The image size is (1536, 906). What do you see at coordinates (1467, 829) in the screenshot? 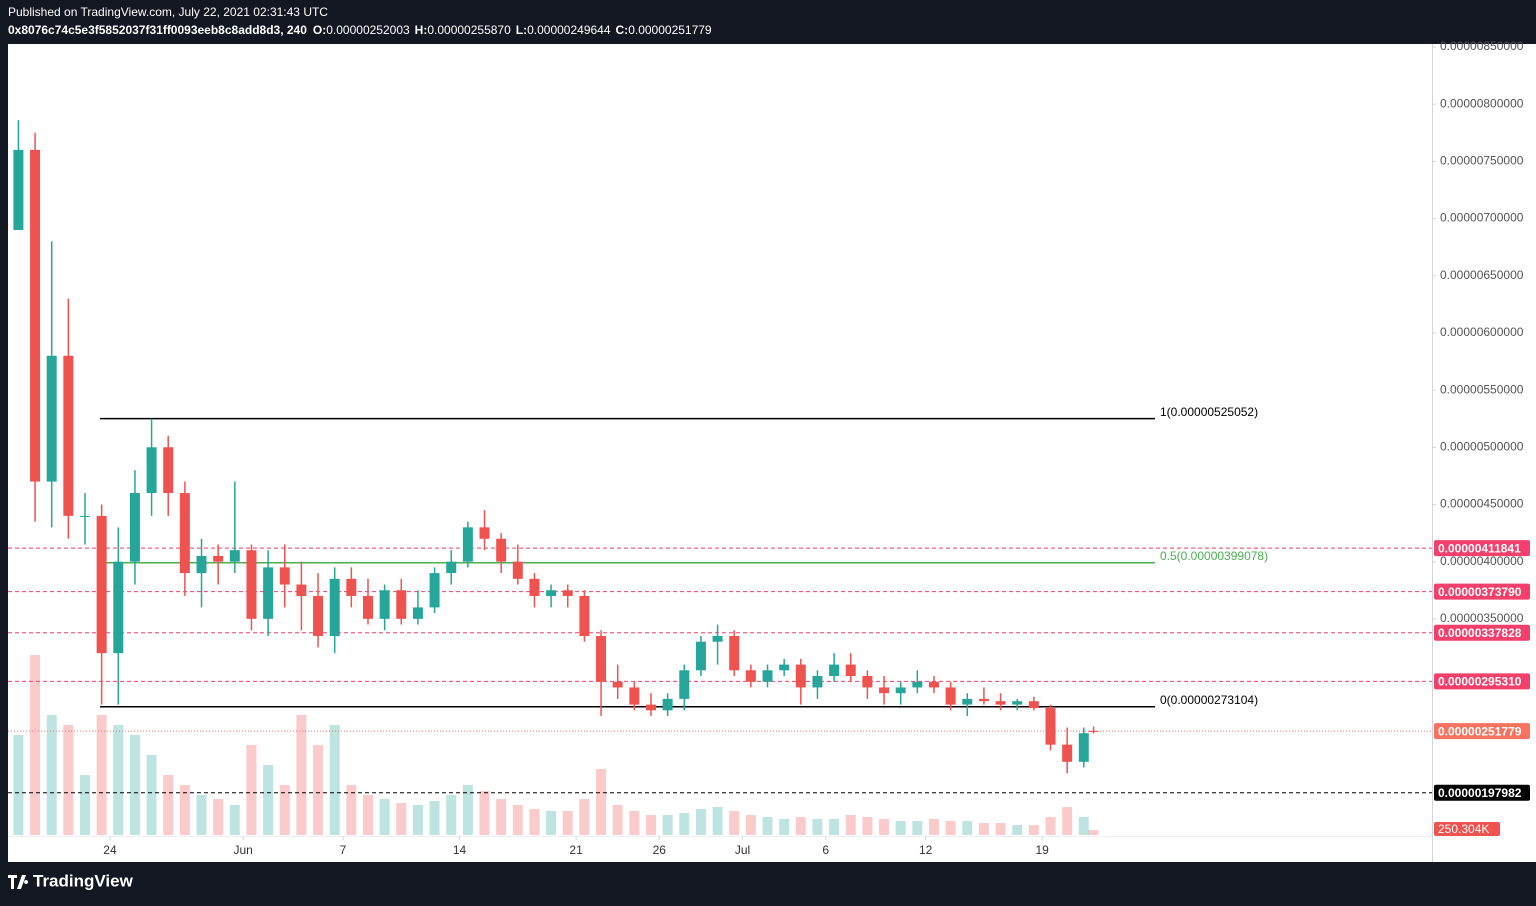
I see `volume-badge` at bounding box center [1467, 829].